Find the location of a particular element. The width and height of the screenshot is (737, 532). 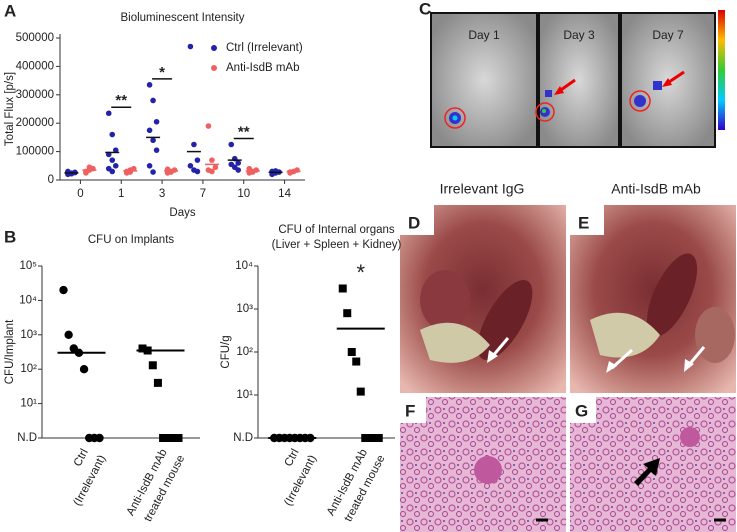

panel-letter: G is located at coordinates (581, 410).